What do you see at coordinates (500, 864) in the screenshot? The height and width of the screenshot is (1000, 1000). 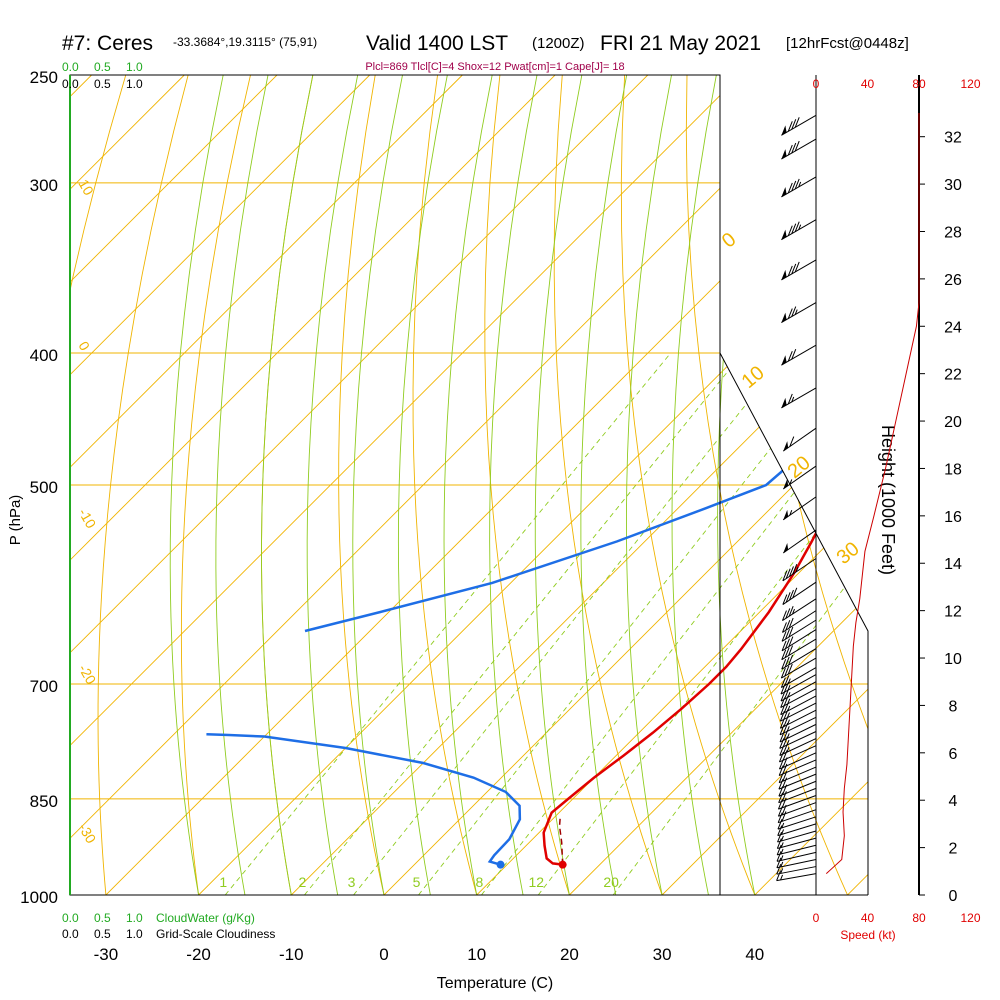 I see `surface-dewpoint` at bounding box center [500, 864].